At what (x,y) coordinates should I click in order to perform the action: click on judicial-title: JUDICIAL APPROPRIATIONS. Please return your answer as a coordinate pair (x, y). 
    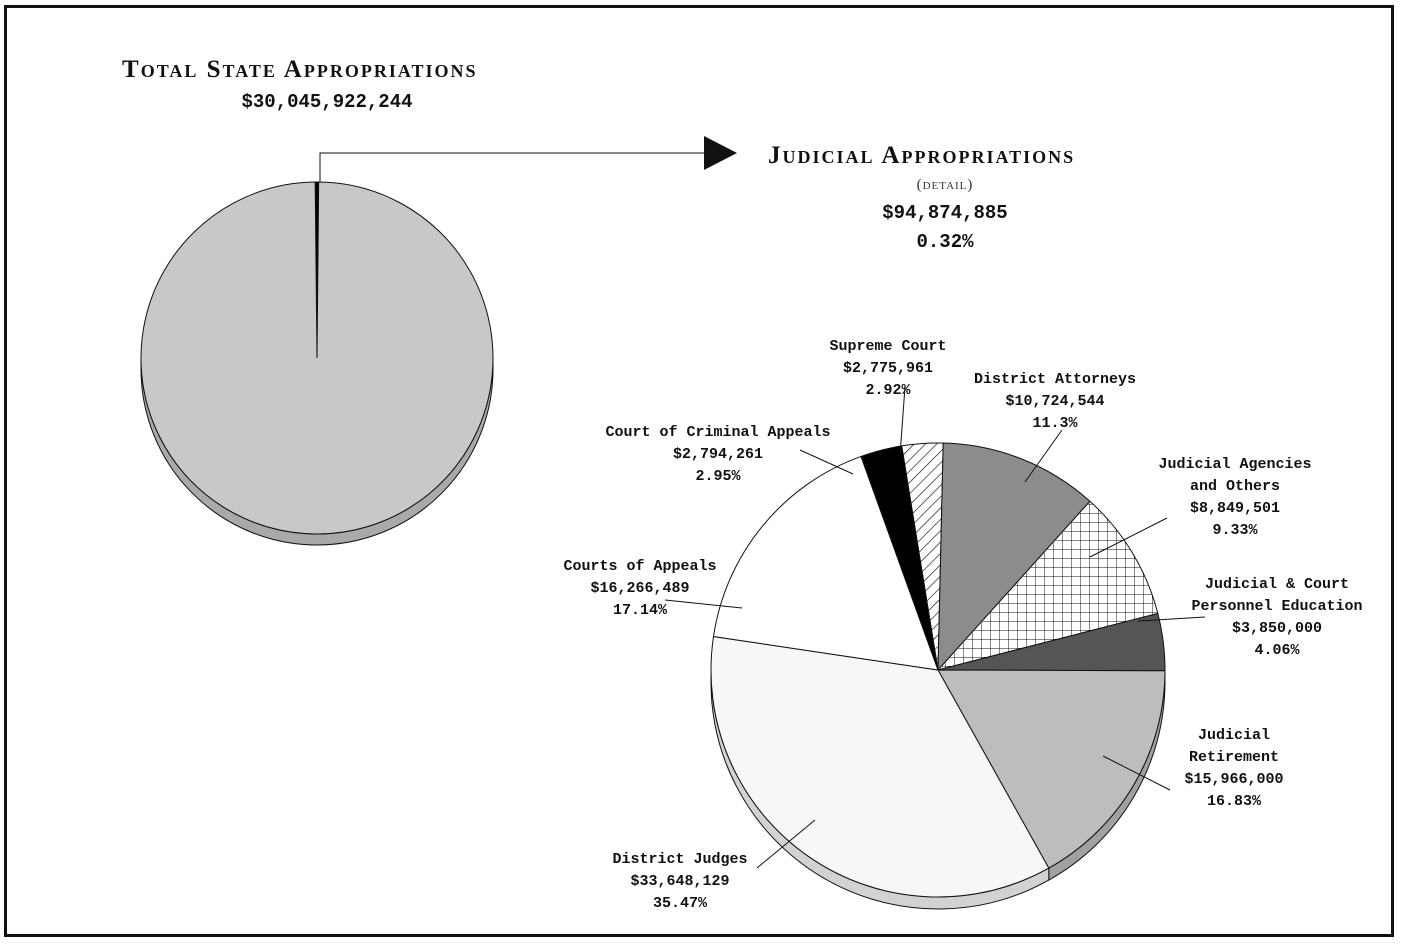
    Looking at the image, I should click on (921, 155).